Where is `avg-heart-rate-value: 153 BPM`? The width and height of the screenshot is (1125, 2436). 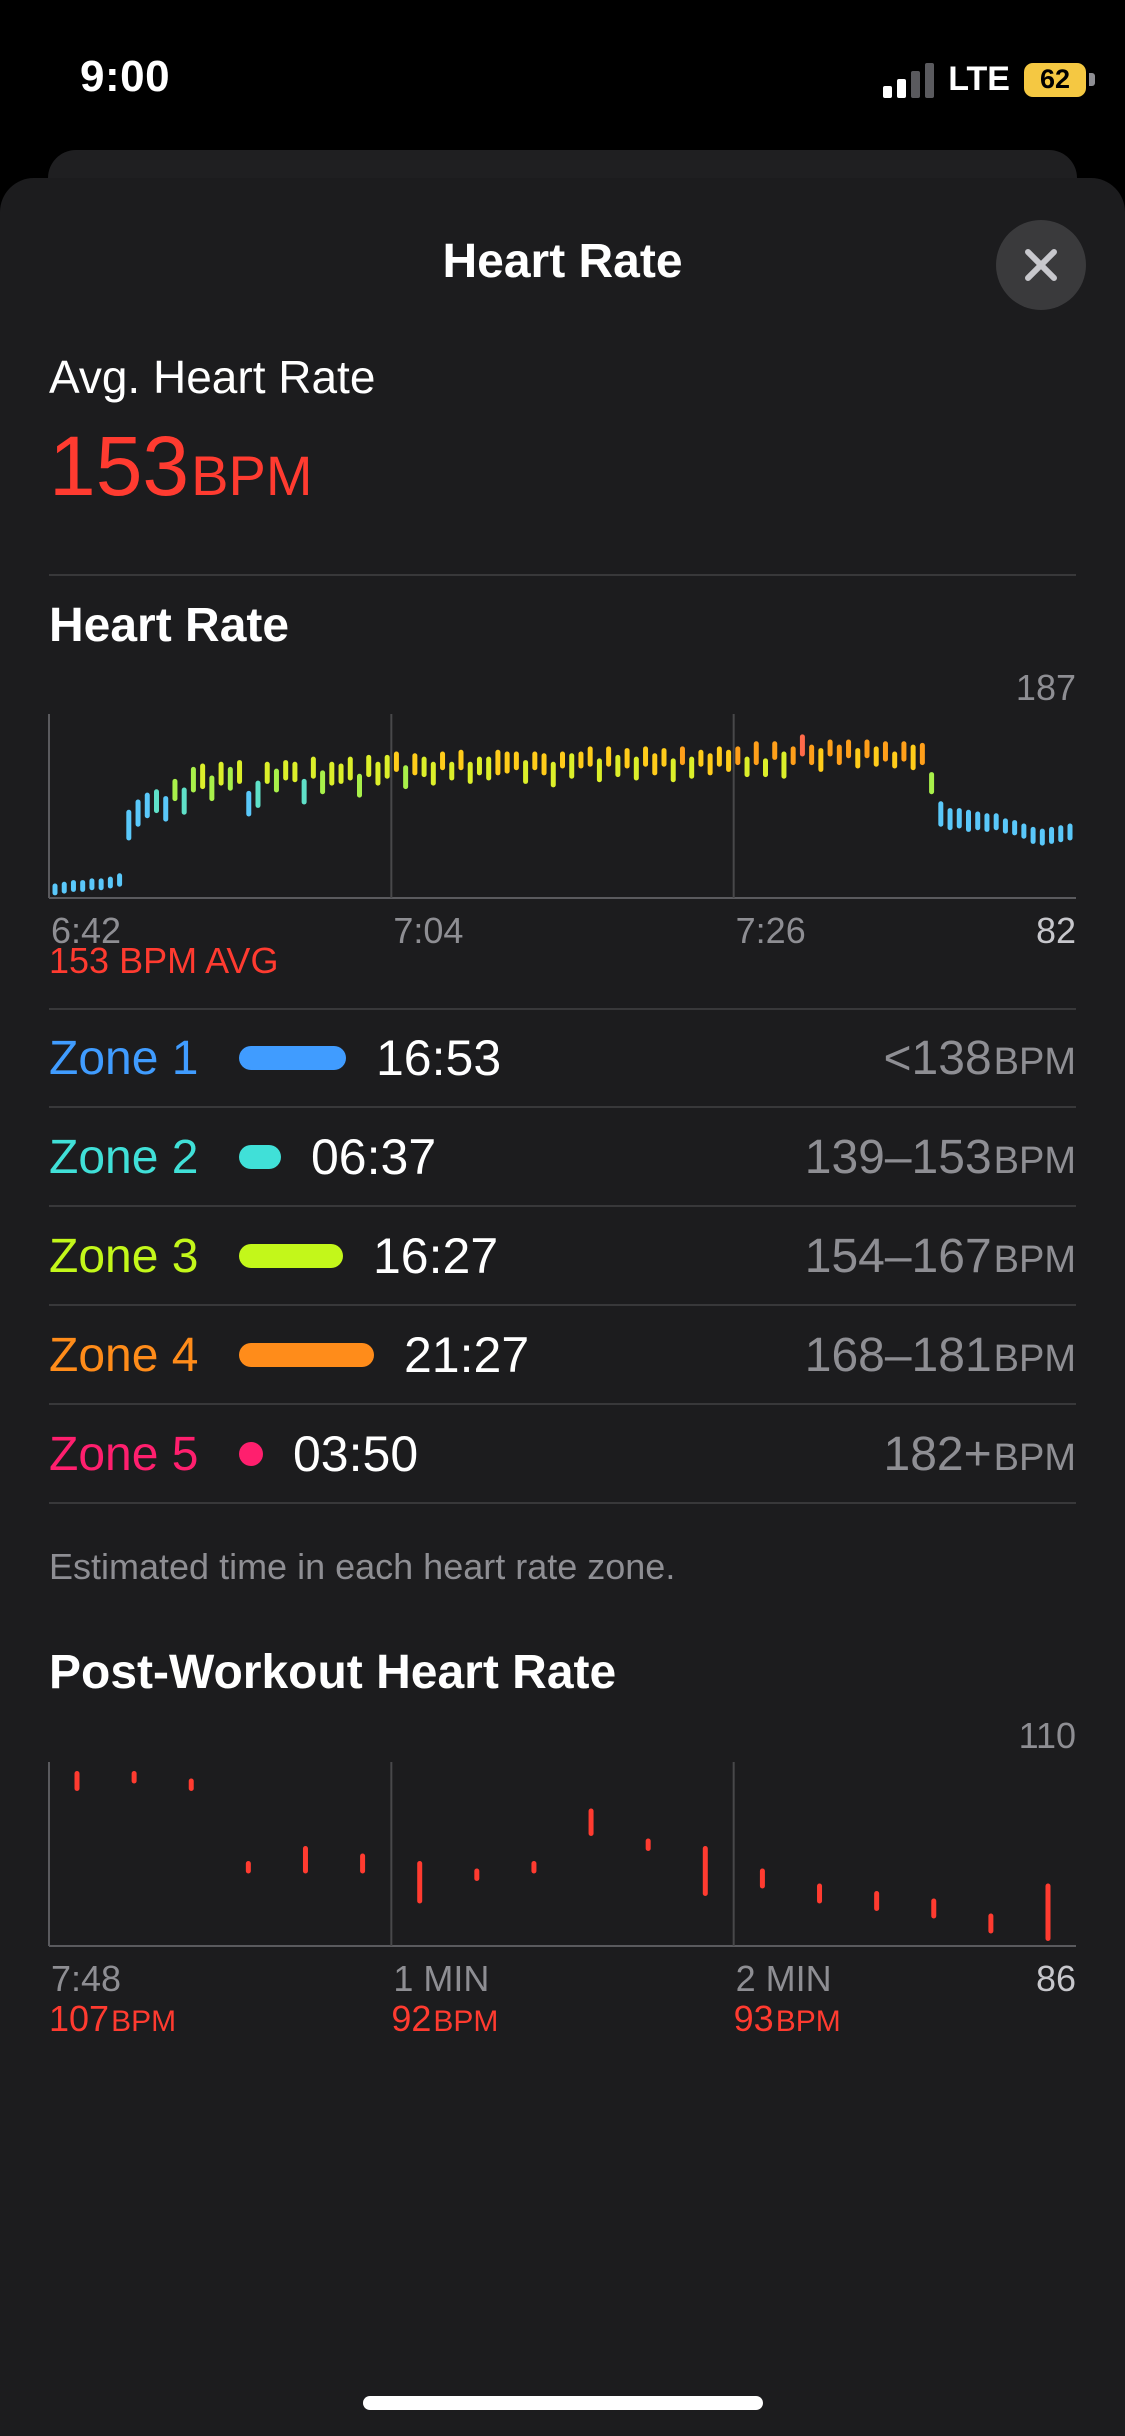
avg-heart-rate-value: 153 BPM is located at coordinates (181, 466).